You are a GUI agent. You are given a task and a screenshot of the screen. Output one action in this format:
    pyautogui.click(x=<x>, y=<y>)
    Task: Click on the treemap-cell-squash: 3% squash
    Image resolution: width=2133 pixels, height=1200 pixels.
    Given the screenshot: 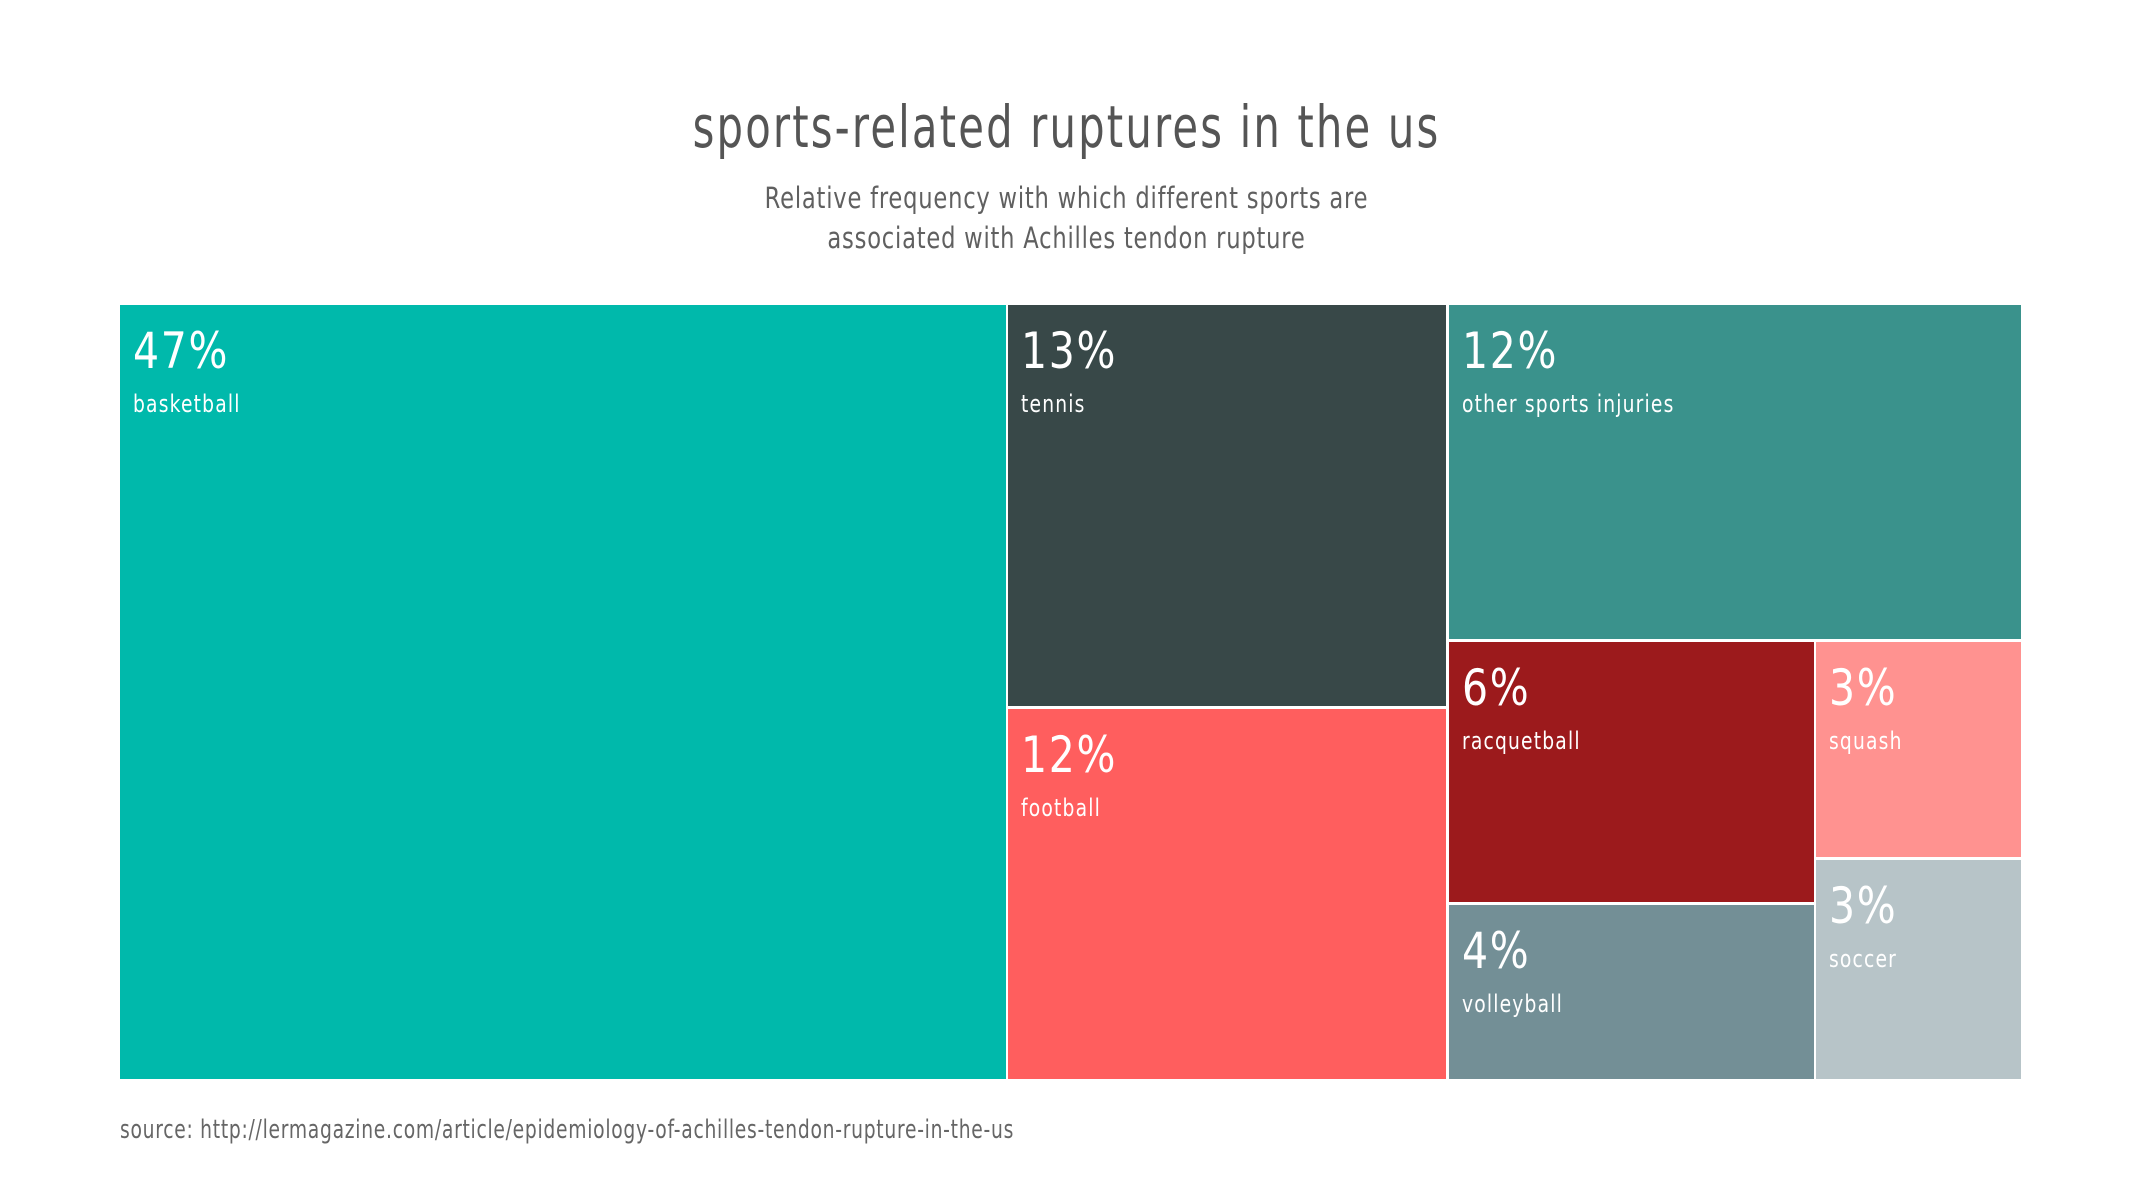 What is the action you would take?
    pyautogui.click(x=1918, y=749)
    